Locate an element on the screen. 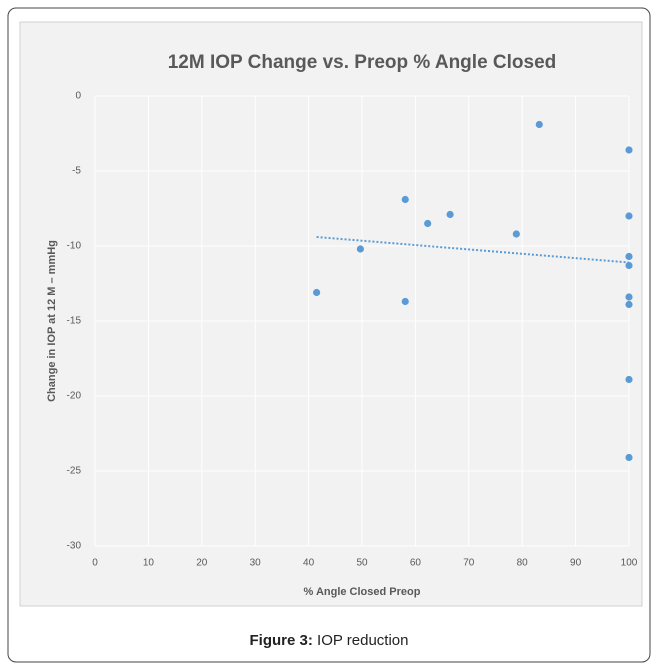 The height and width of the screenshot is (670, 658). x-tick-label: 60 is located at coordinates (416, 563).